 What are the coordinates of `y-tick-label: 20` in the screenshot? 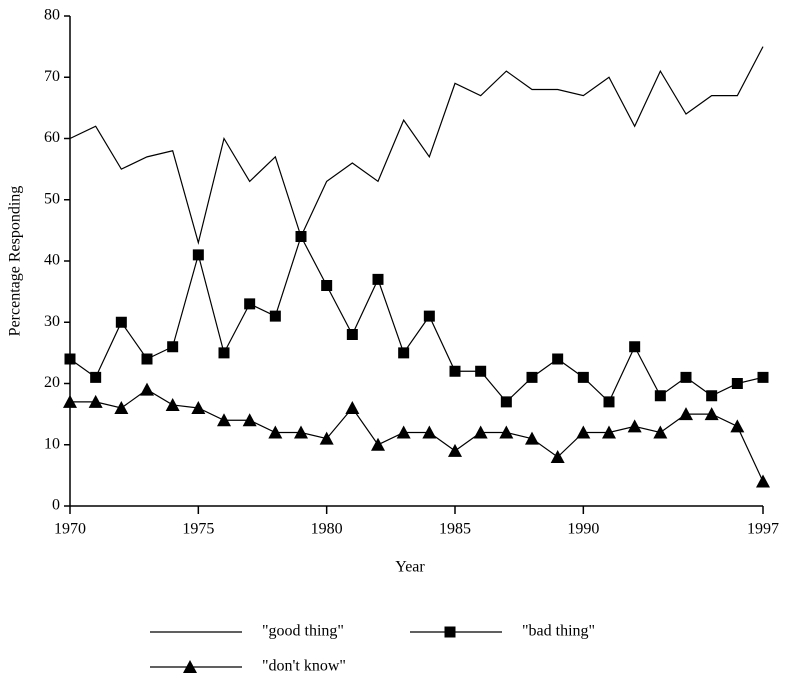 It's located at (52, 382).